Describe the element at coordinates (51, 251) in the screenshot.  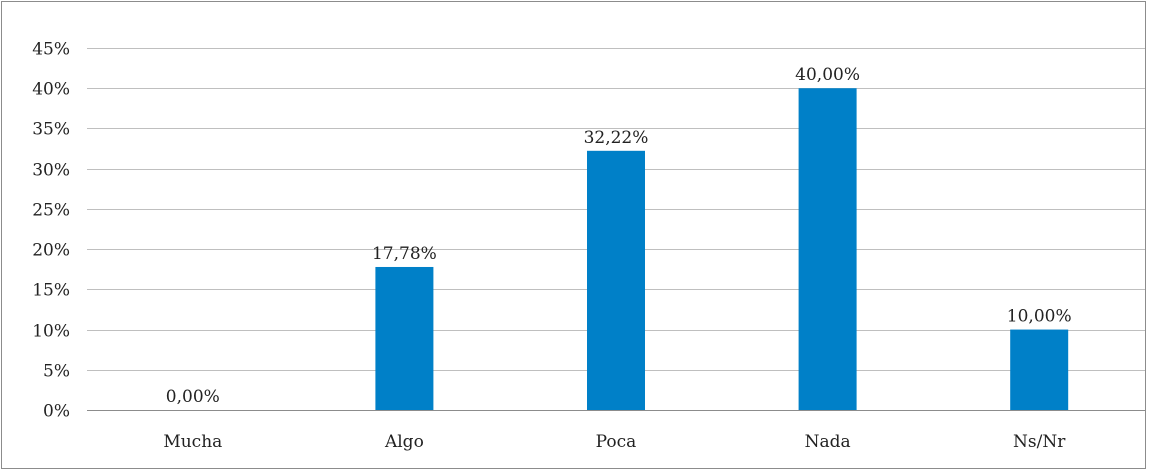
I see `y-tick-label: 20%` at that location.